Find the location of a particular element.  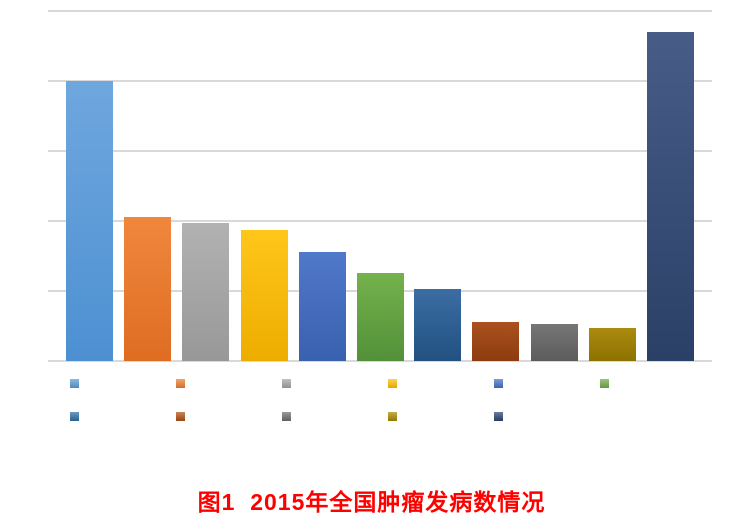

bar-dark-orange is located at coordinates (495, 341).